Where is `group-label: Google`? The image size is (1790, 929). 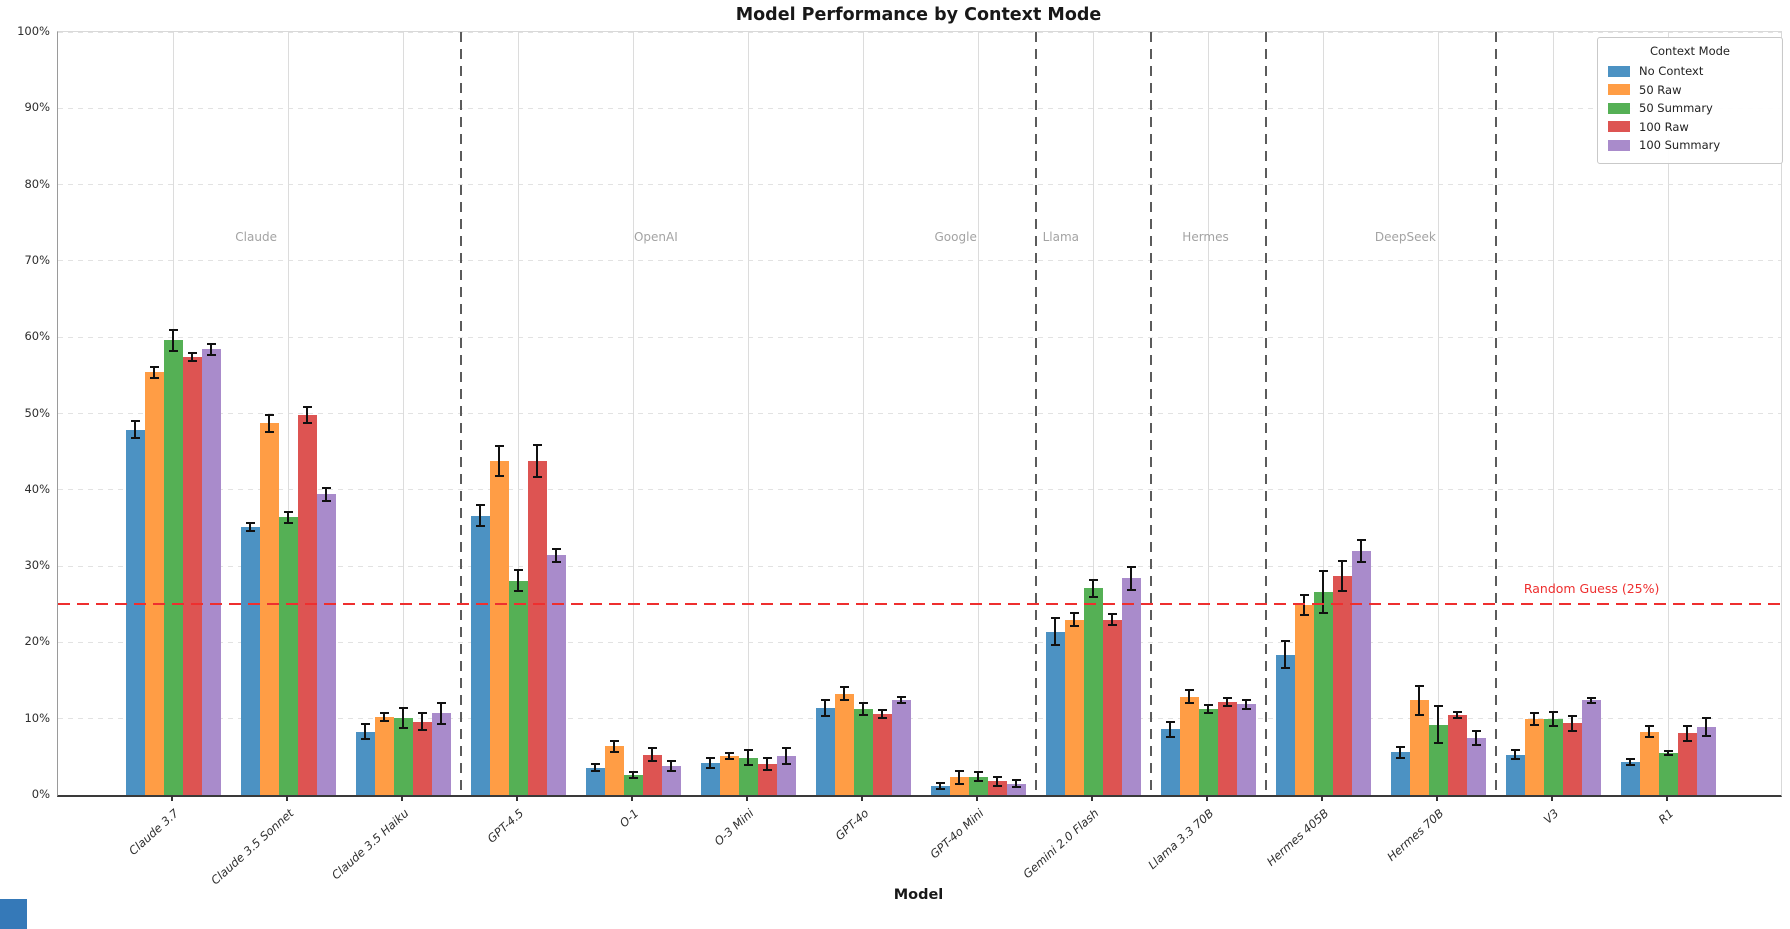
group-label: Google is located at coordinates (955, 237).